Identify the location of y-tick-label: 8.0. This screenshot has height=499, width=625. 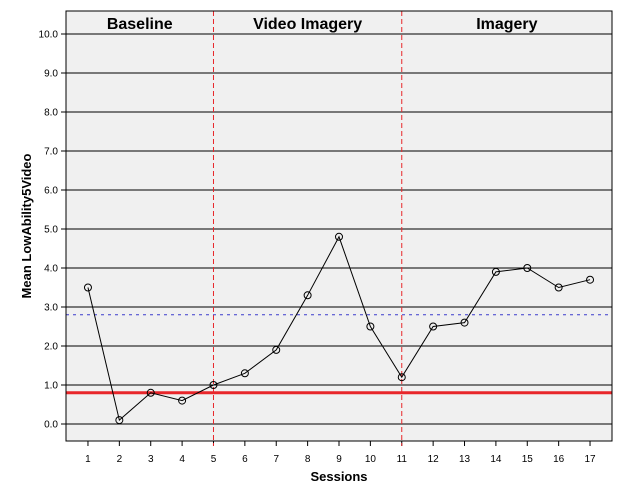
(51, 113).